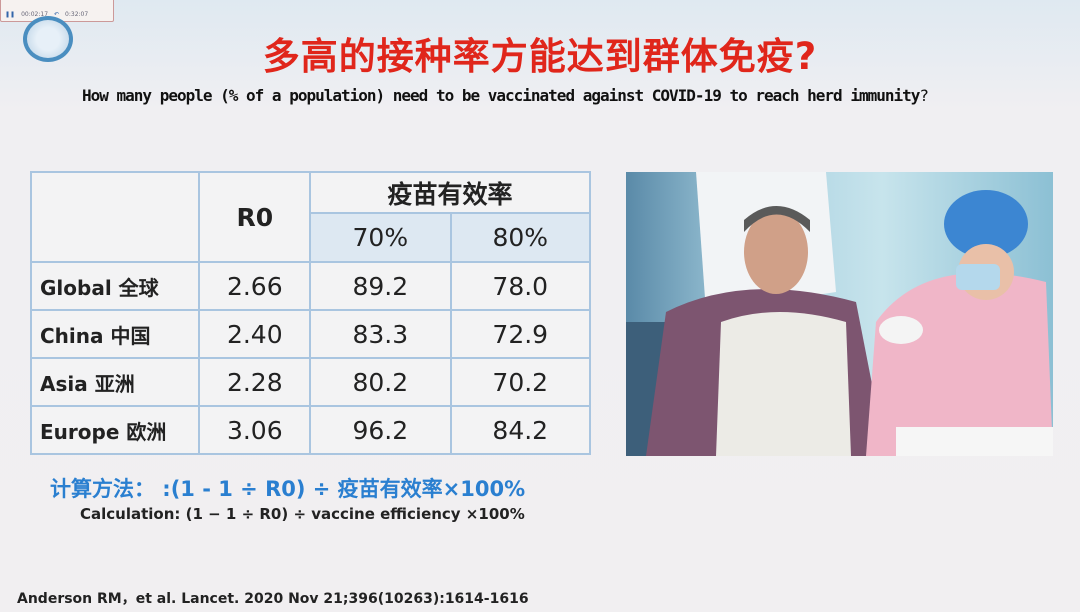  What do you see at coordinates (115, 217) in the screenshot?
I see `empty-corner-cell` at bounding box center [115, 217].